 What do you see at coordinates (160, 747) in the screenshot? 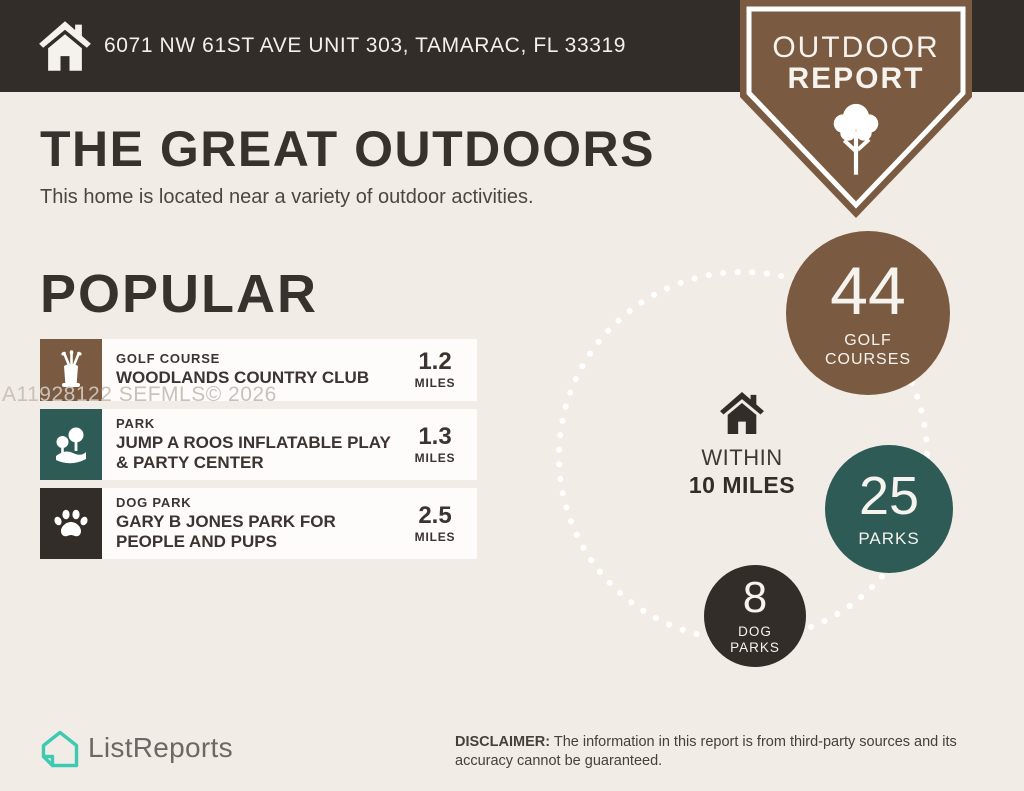
I see `listreports-brand: ListReports` at bounding box center [160, 747].